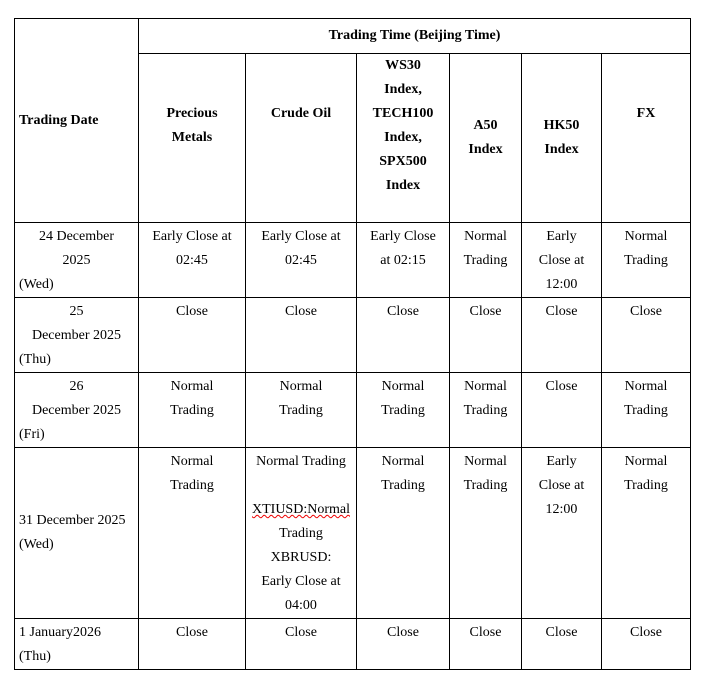  What do you see at coordinates (60, 632) in the screenshot?
I see `cell-line: 1 January2026` at bounding box center [60, 632].